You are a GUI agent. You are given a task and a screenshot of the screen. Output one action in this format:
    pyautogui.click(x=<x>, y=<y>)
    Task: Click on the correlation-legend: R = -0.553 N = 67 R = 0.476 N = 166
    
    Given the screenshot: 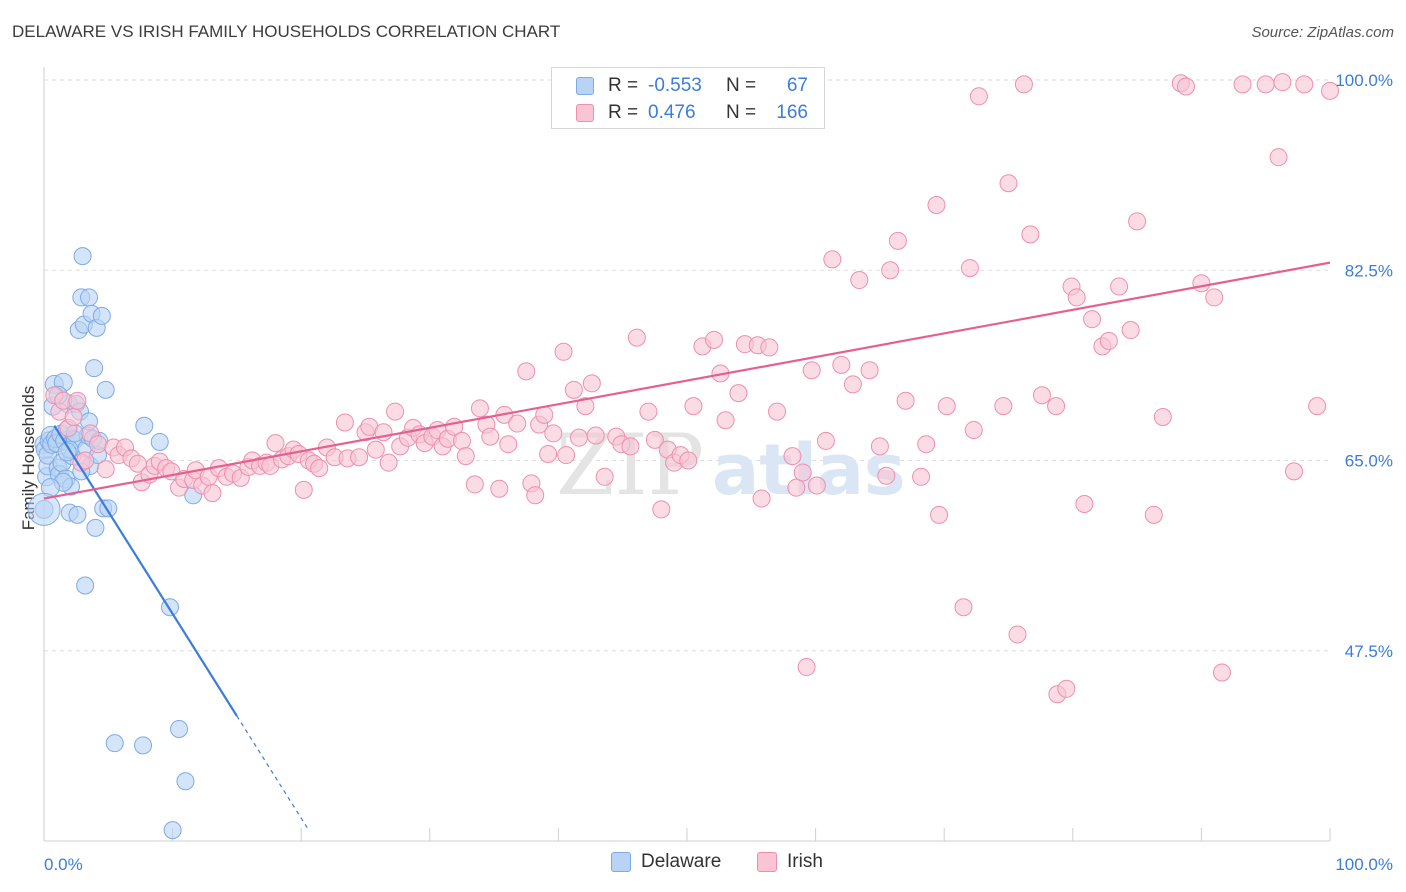 What is the action you would take?
    pyautogui.click(x=688, y=98)
    